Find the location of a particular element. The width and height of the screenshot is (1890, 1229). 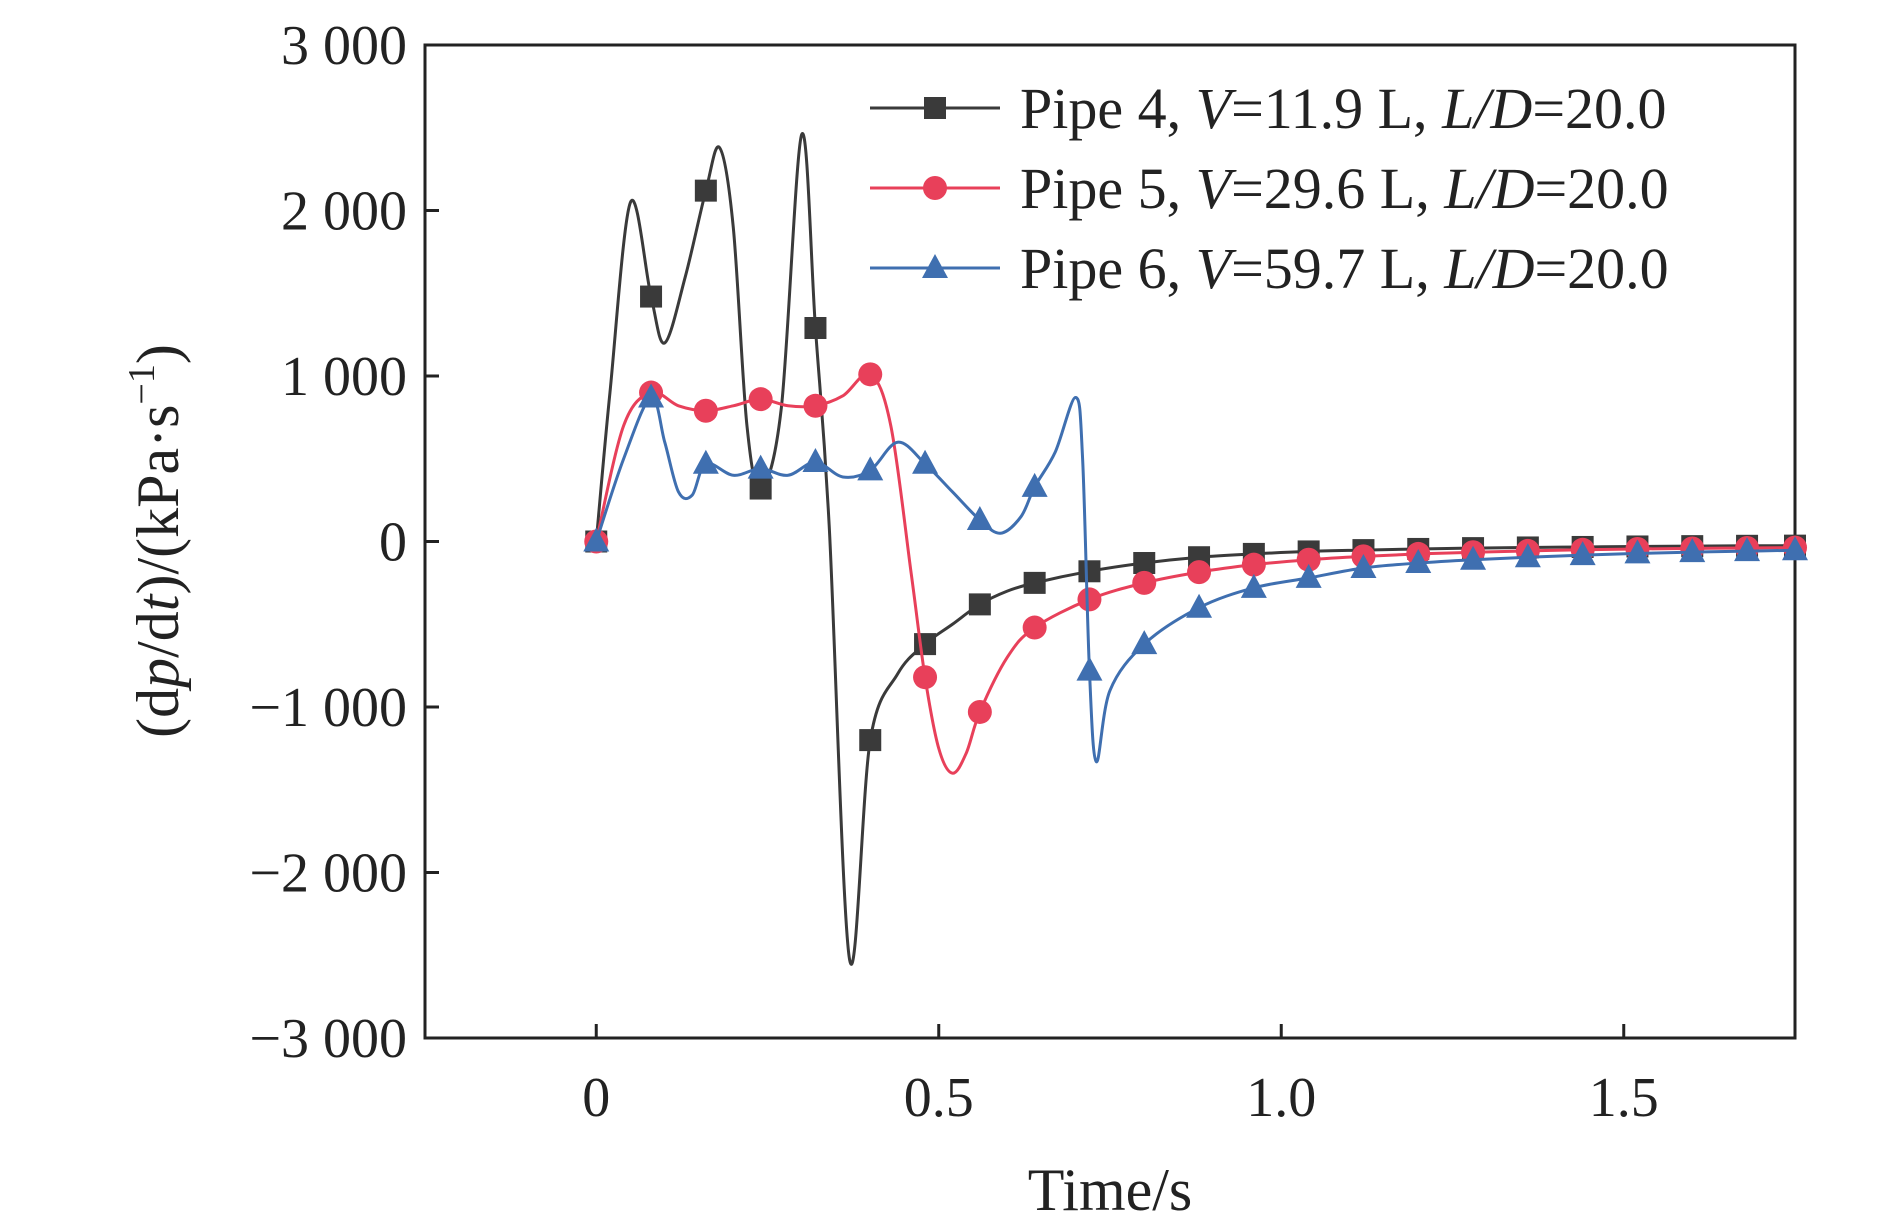

legend-marker-square is located at coordinates (935, 108).